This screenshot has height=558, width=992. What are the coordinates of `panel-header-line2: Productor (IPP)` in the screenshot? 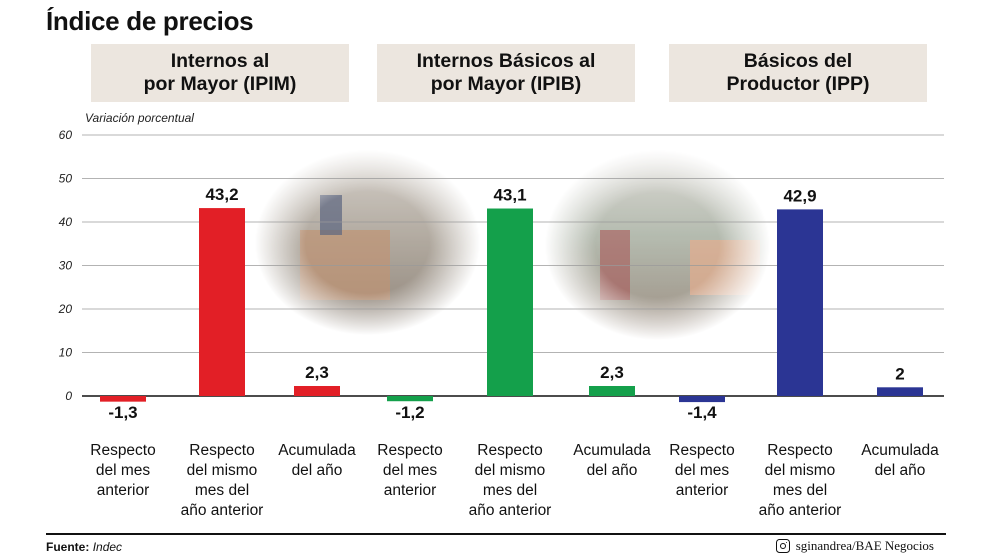 It's located at (798, 84).